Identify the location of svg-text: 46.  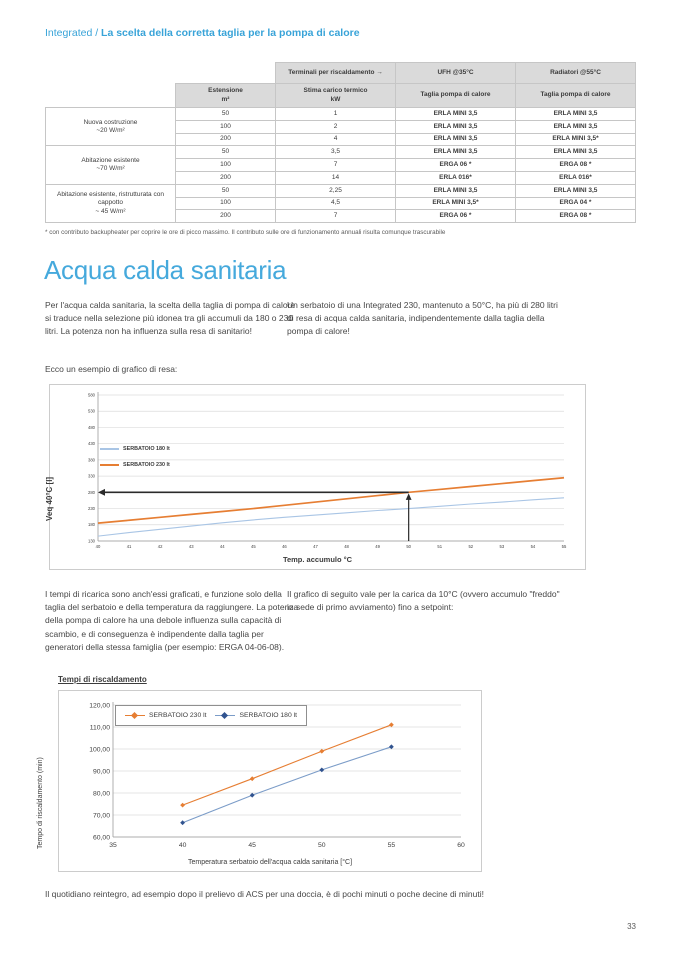
(284, 546).